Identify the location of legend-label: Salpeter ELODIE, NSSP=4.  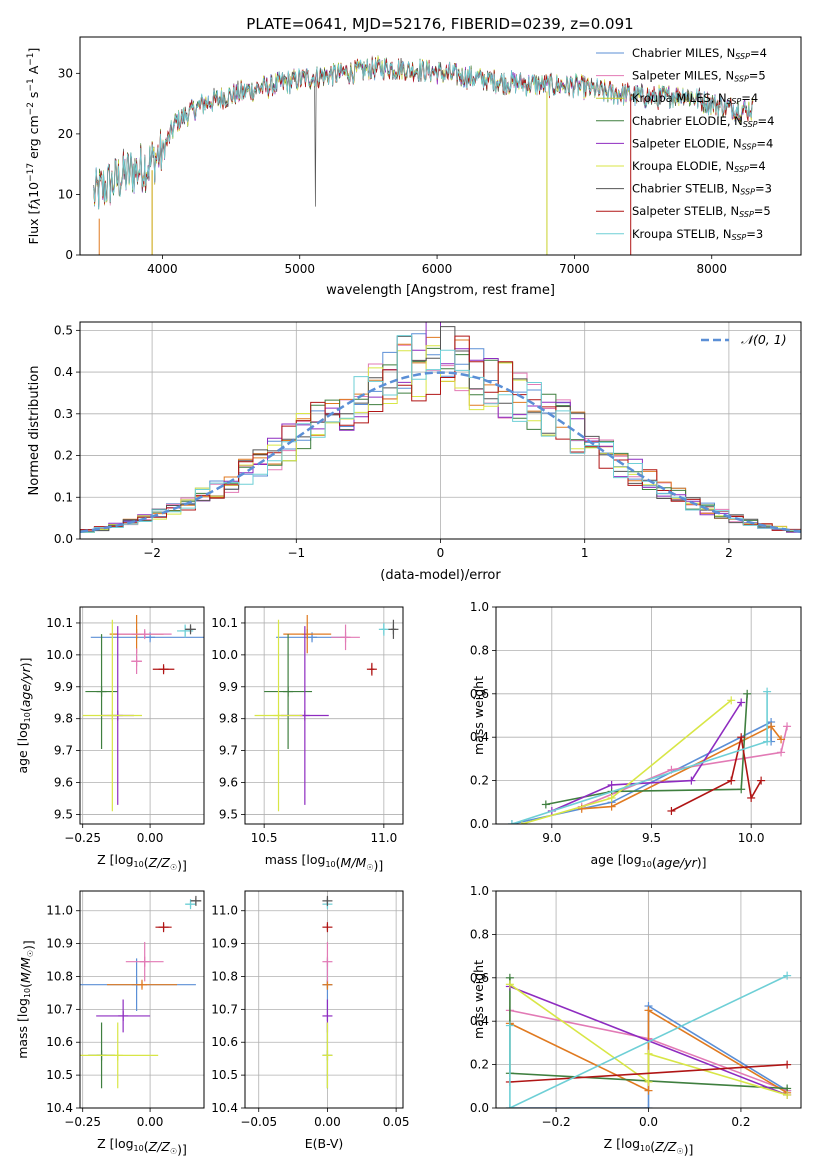
(702, 143).